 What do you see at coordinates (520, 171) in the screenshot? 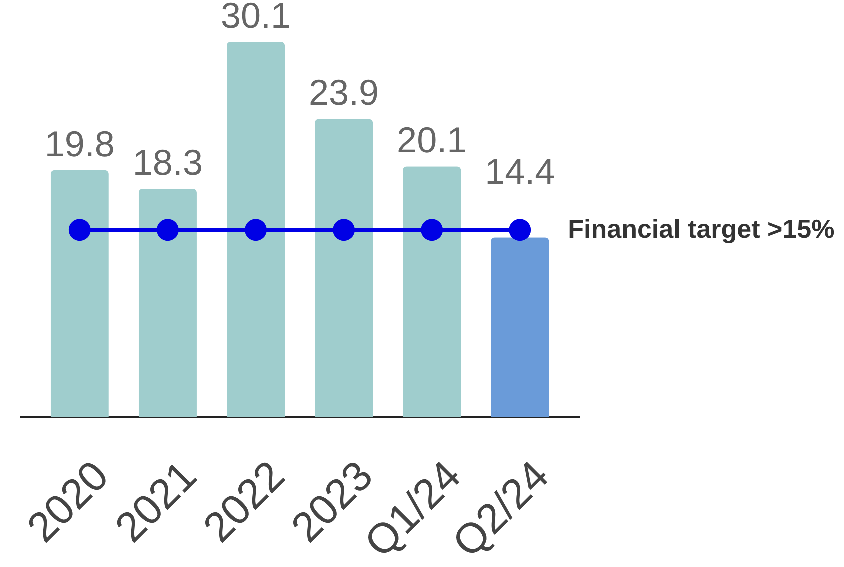
I see `data-label: 14.4` at bounding box center [520, 171].